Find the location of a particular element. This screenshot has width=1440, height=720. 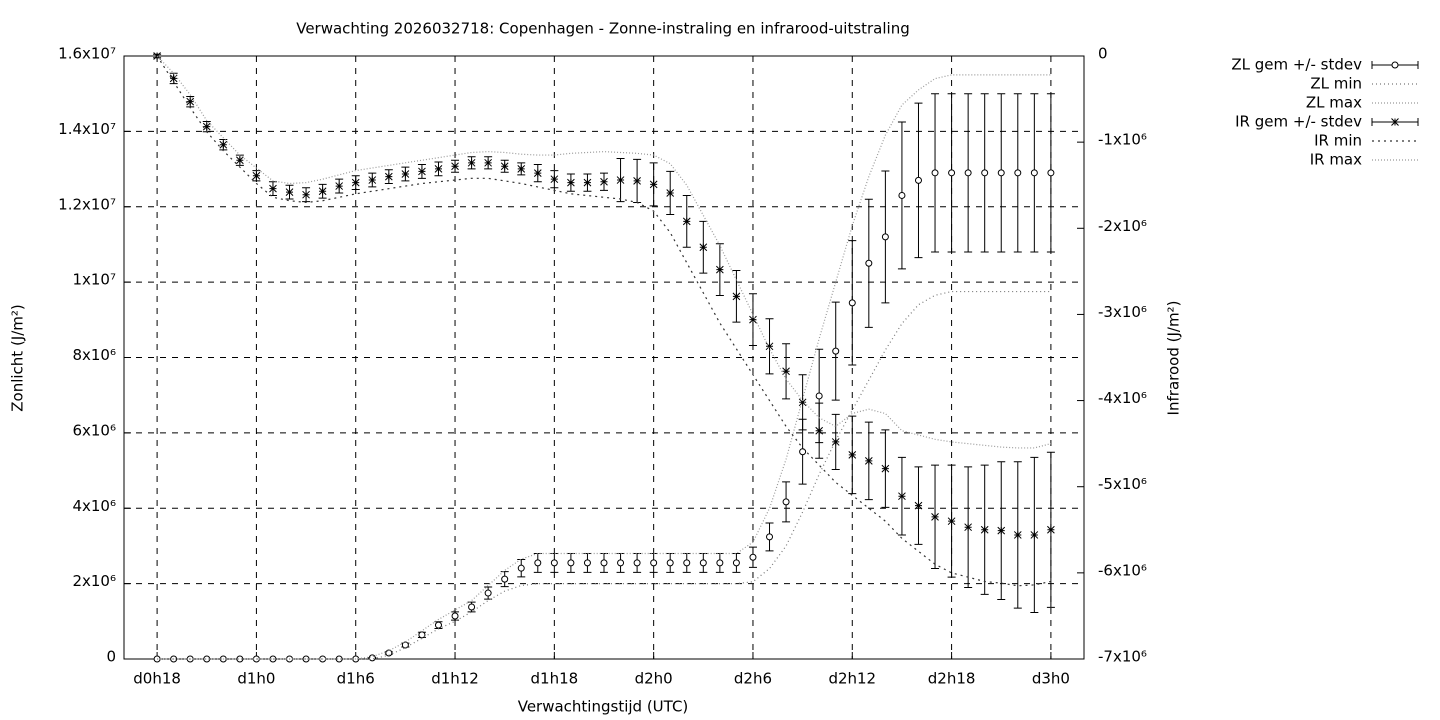

y2-tick-label: -5x10⁶ is located at coordinates (1122, 484).